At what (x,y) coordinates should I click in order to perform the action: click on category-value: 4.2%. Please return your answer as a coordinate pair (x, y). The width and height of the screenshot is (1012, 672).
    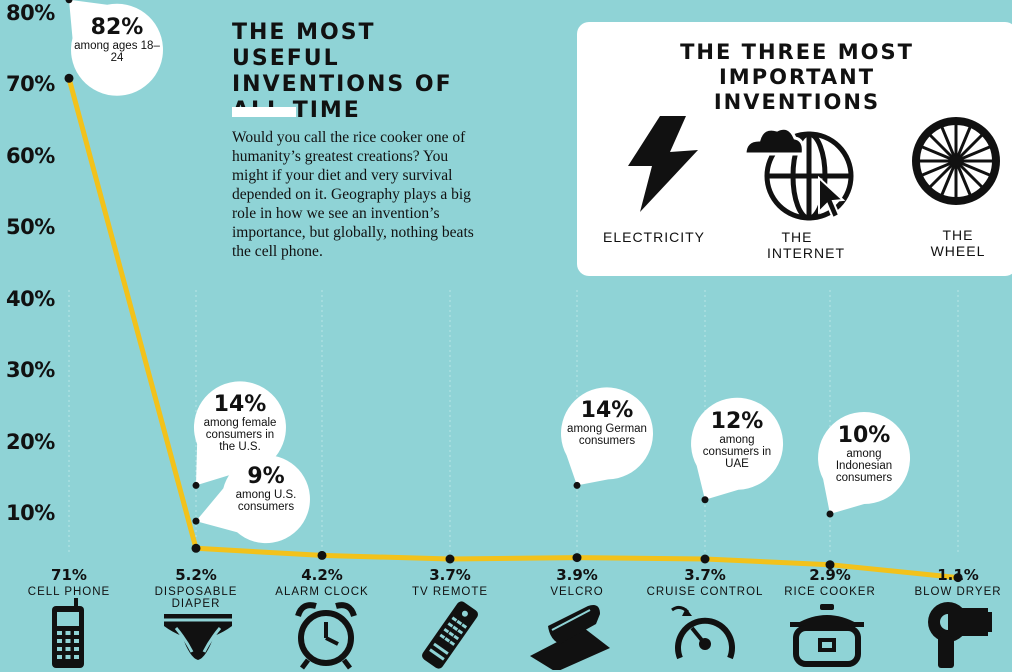
    Looking at the image, I should click on (322, 575).